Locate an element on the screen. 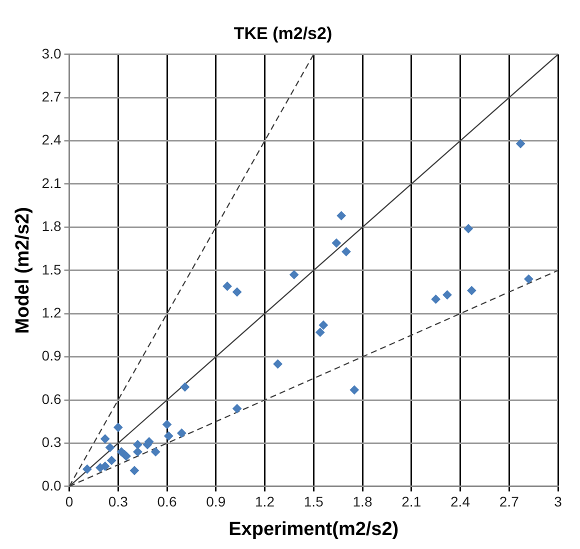 The height and width of the screenshot is (549, 580). y-tick-label: 3.0 is located at coordinates (52, 53).